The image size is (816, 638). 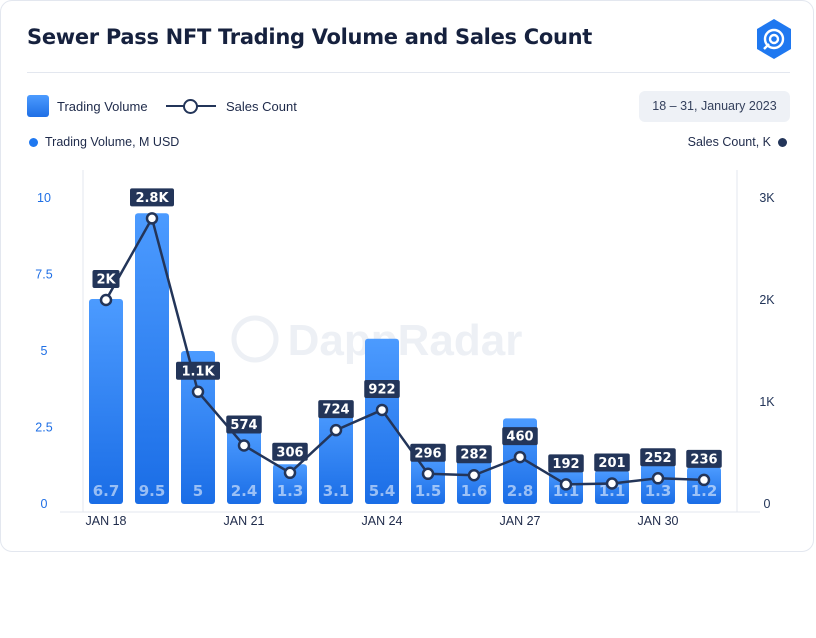 I want to click on right-tick-label: 0, so click(x=767, y=504).